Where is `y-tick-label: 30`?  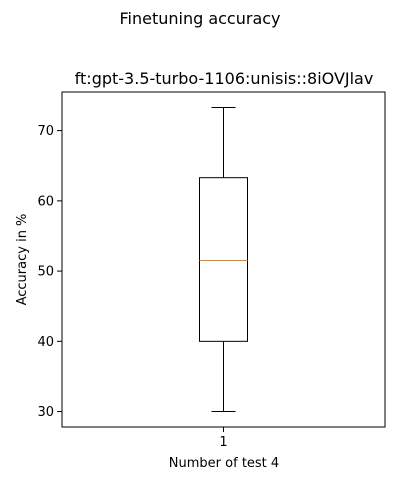
y-tick-label: 30 is located at coordinates (45, 412).